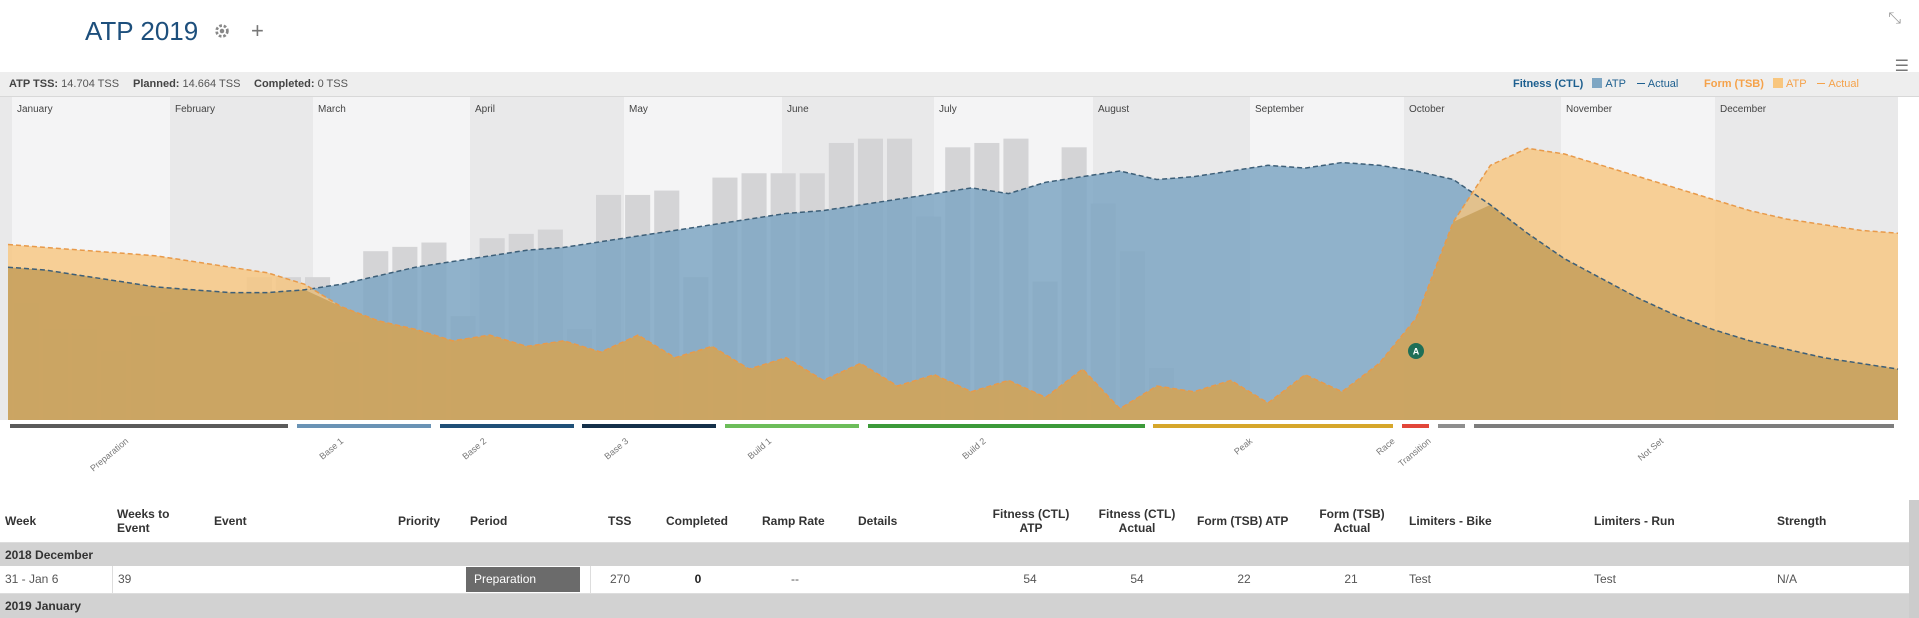 Image resolution: width=1919 pixels, height=618 pixels. What do you see at coordinates (1427, 109) in the screenshot?
I see `month-label: October` at bounding box center [1427, 109].